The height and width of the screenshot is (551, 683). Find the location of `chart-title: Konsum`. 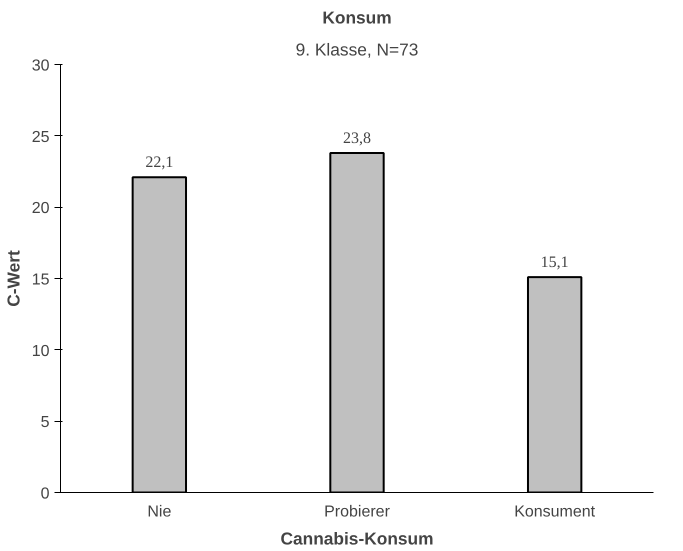

chart-title: Konsum is located at coordinates (357, 18).